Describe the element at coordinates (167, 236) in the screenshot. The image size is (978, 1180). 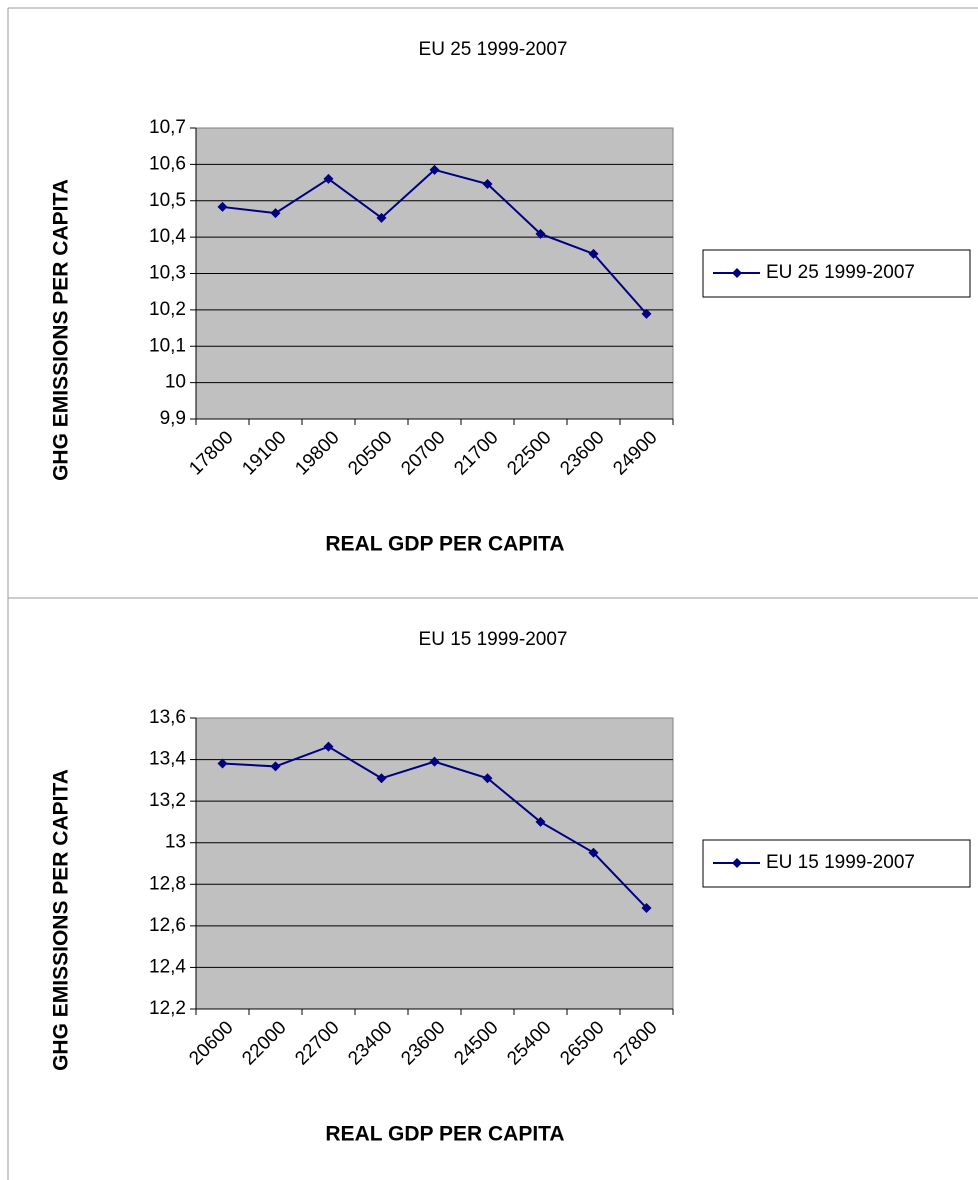
I see `y-tick-label: 10,4` at that location.